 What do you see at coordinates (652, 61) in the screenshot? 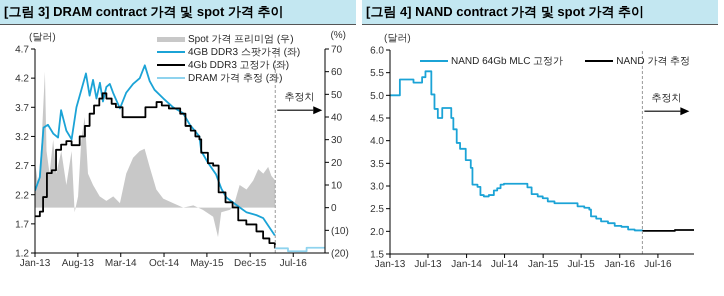
I see `legend-label: NAND 가격 추정` at bounding box center [652, 61].